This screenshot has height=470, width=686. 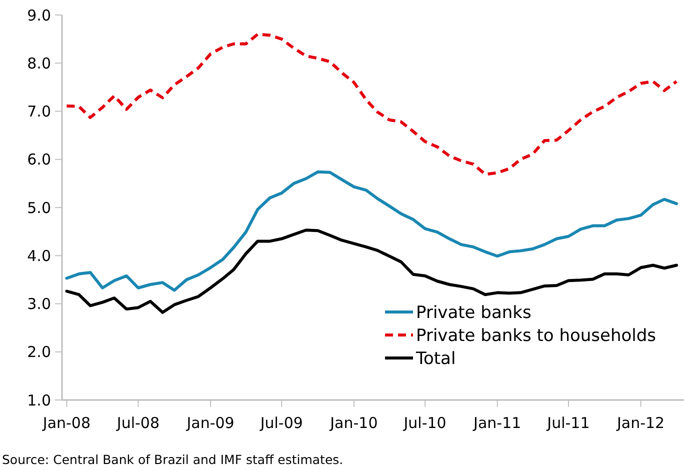 I want to click on x-tick-label: Jul-09, so click(x=281, y=423).